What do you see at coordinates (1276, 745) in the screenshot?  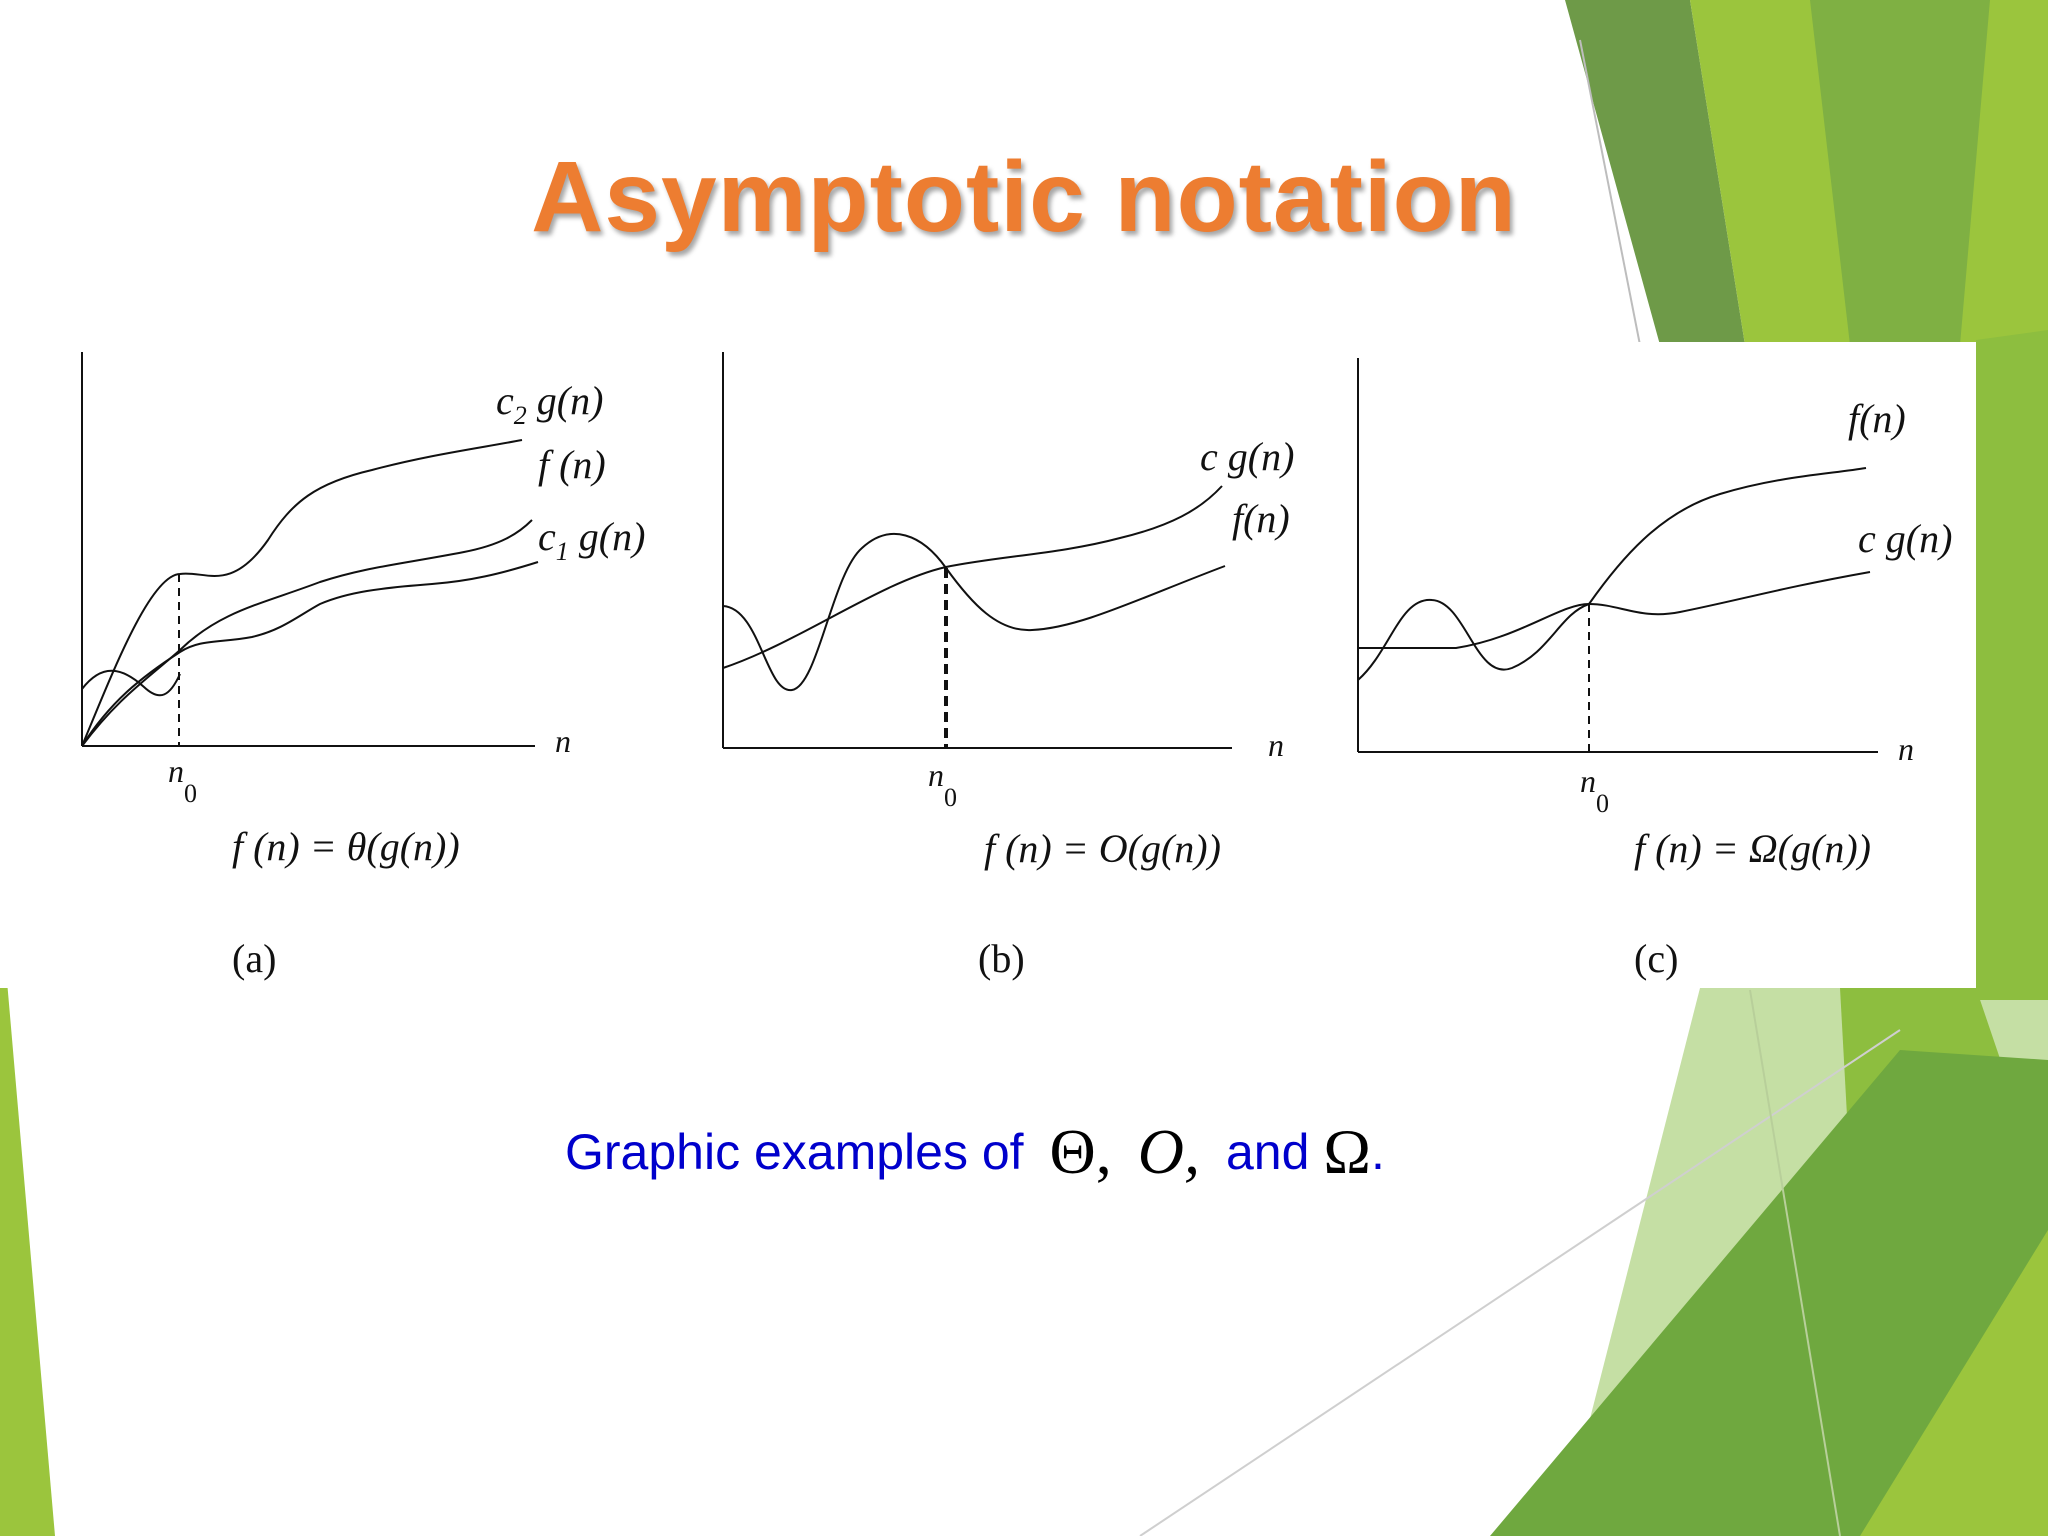 I see `panel-b-x-axis-label: n` at bounding box center [1276, 745].